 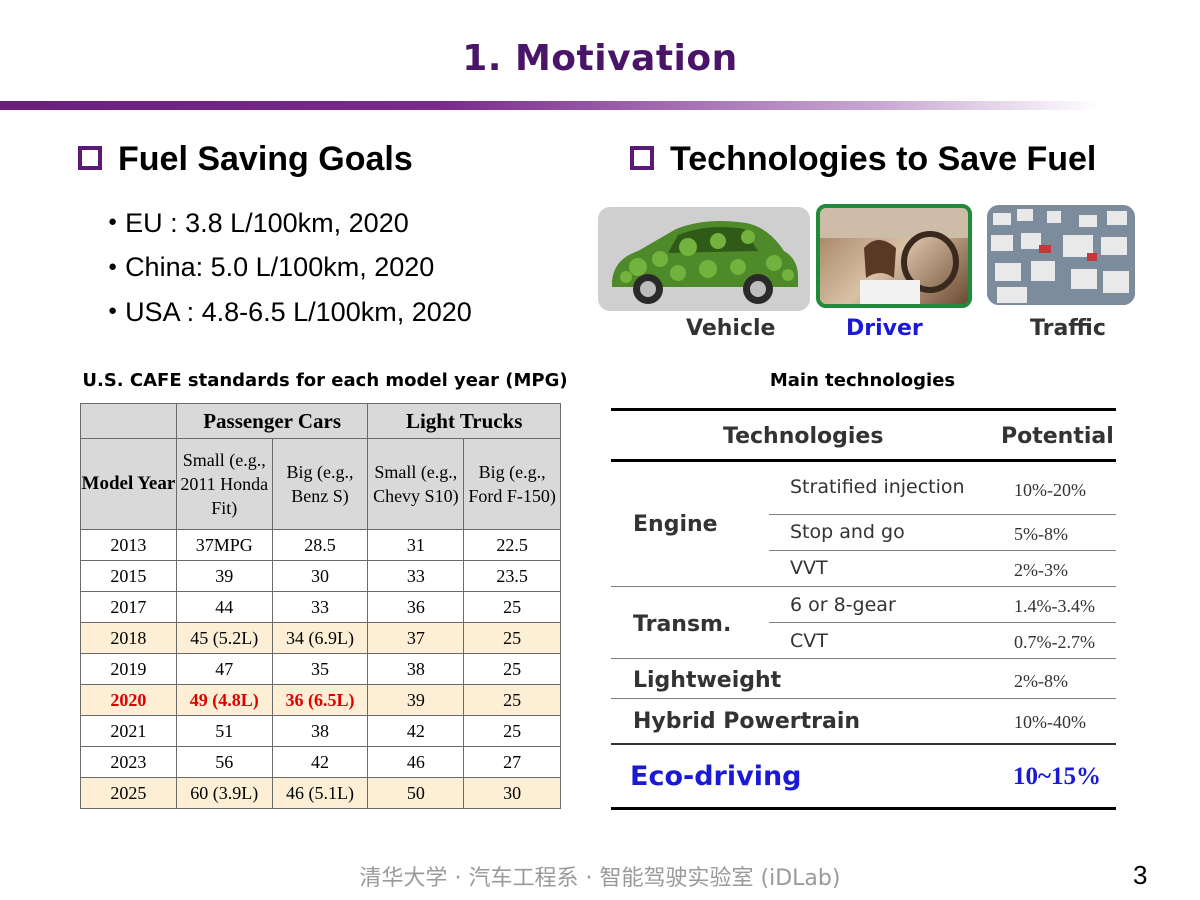 I want to click on table-row: 2015 39 30 33 23.5, so click(x=320, y=576).